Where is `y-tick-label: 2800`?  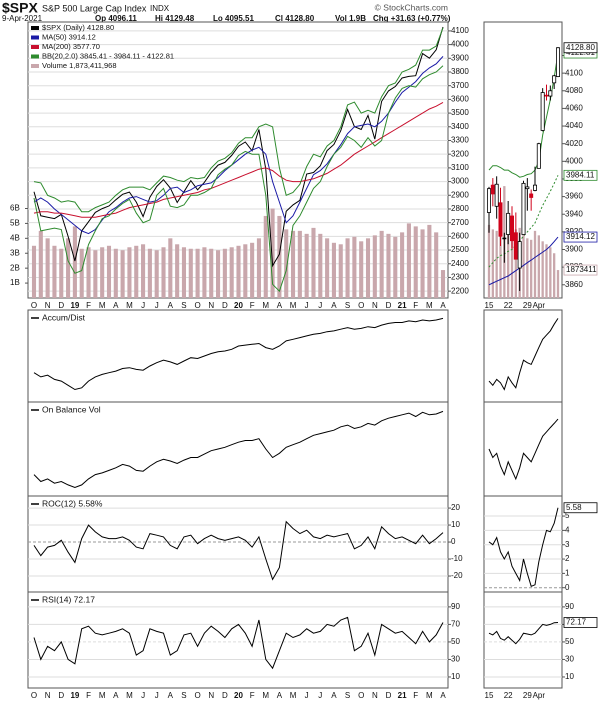 y-tick-label: 2800 is located at coordinates (460, 208).